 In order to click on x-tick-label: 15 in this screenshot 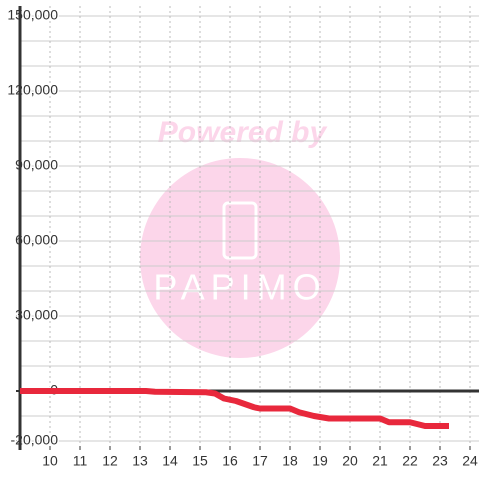, I will do `click(200, 461)`.